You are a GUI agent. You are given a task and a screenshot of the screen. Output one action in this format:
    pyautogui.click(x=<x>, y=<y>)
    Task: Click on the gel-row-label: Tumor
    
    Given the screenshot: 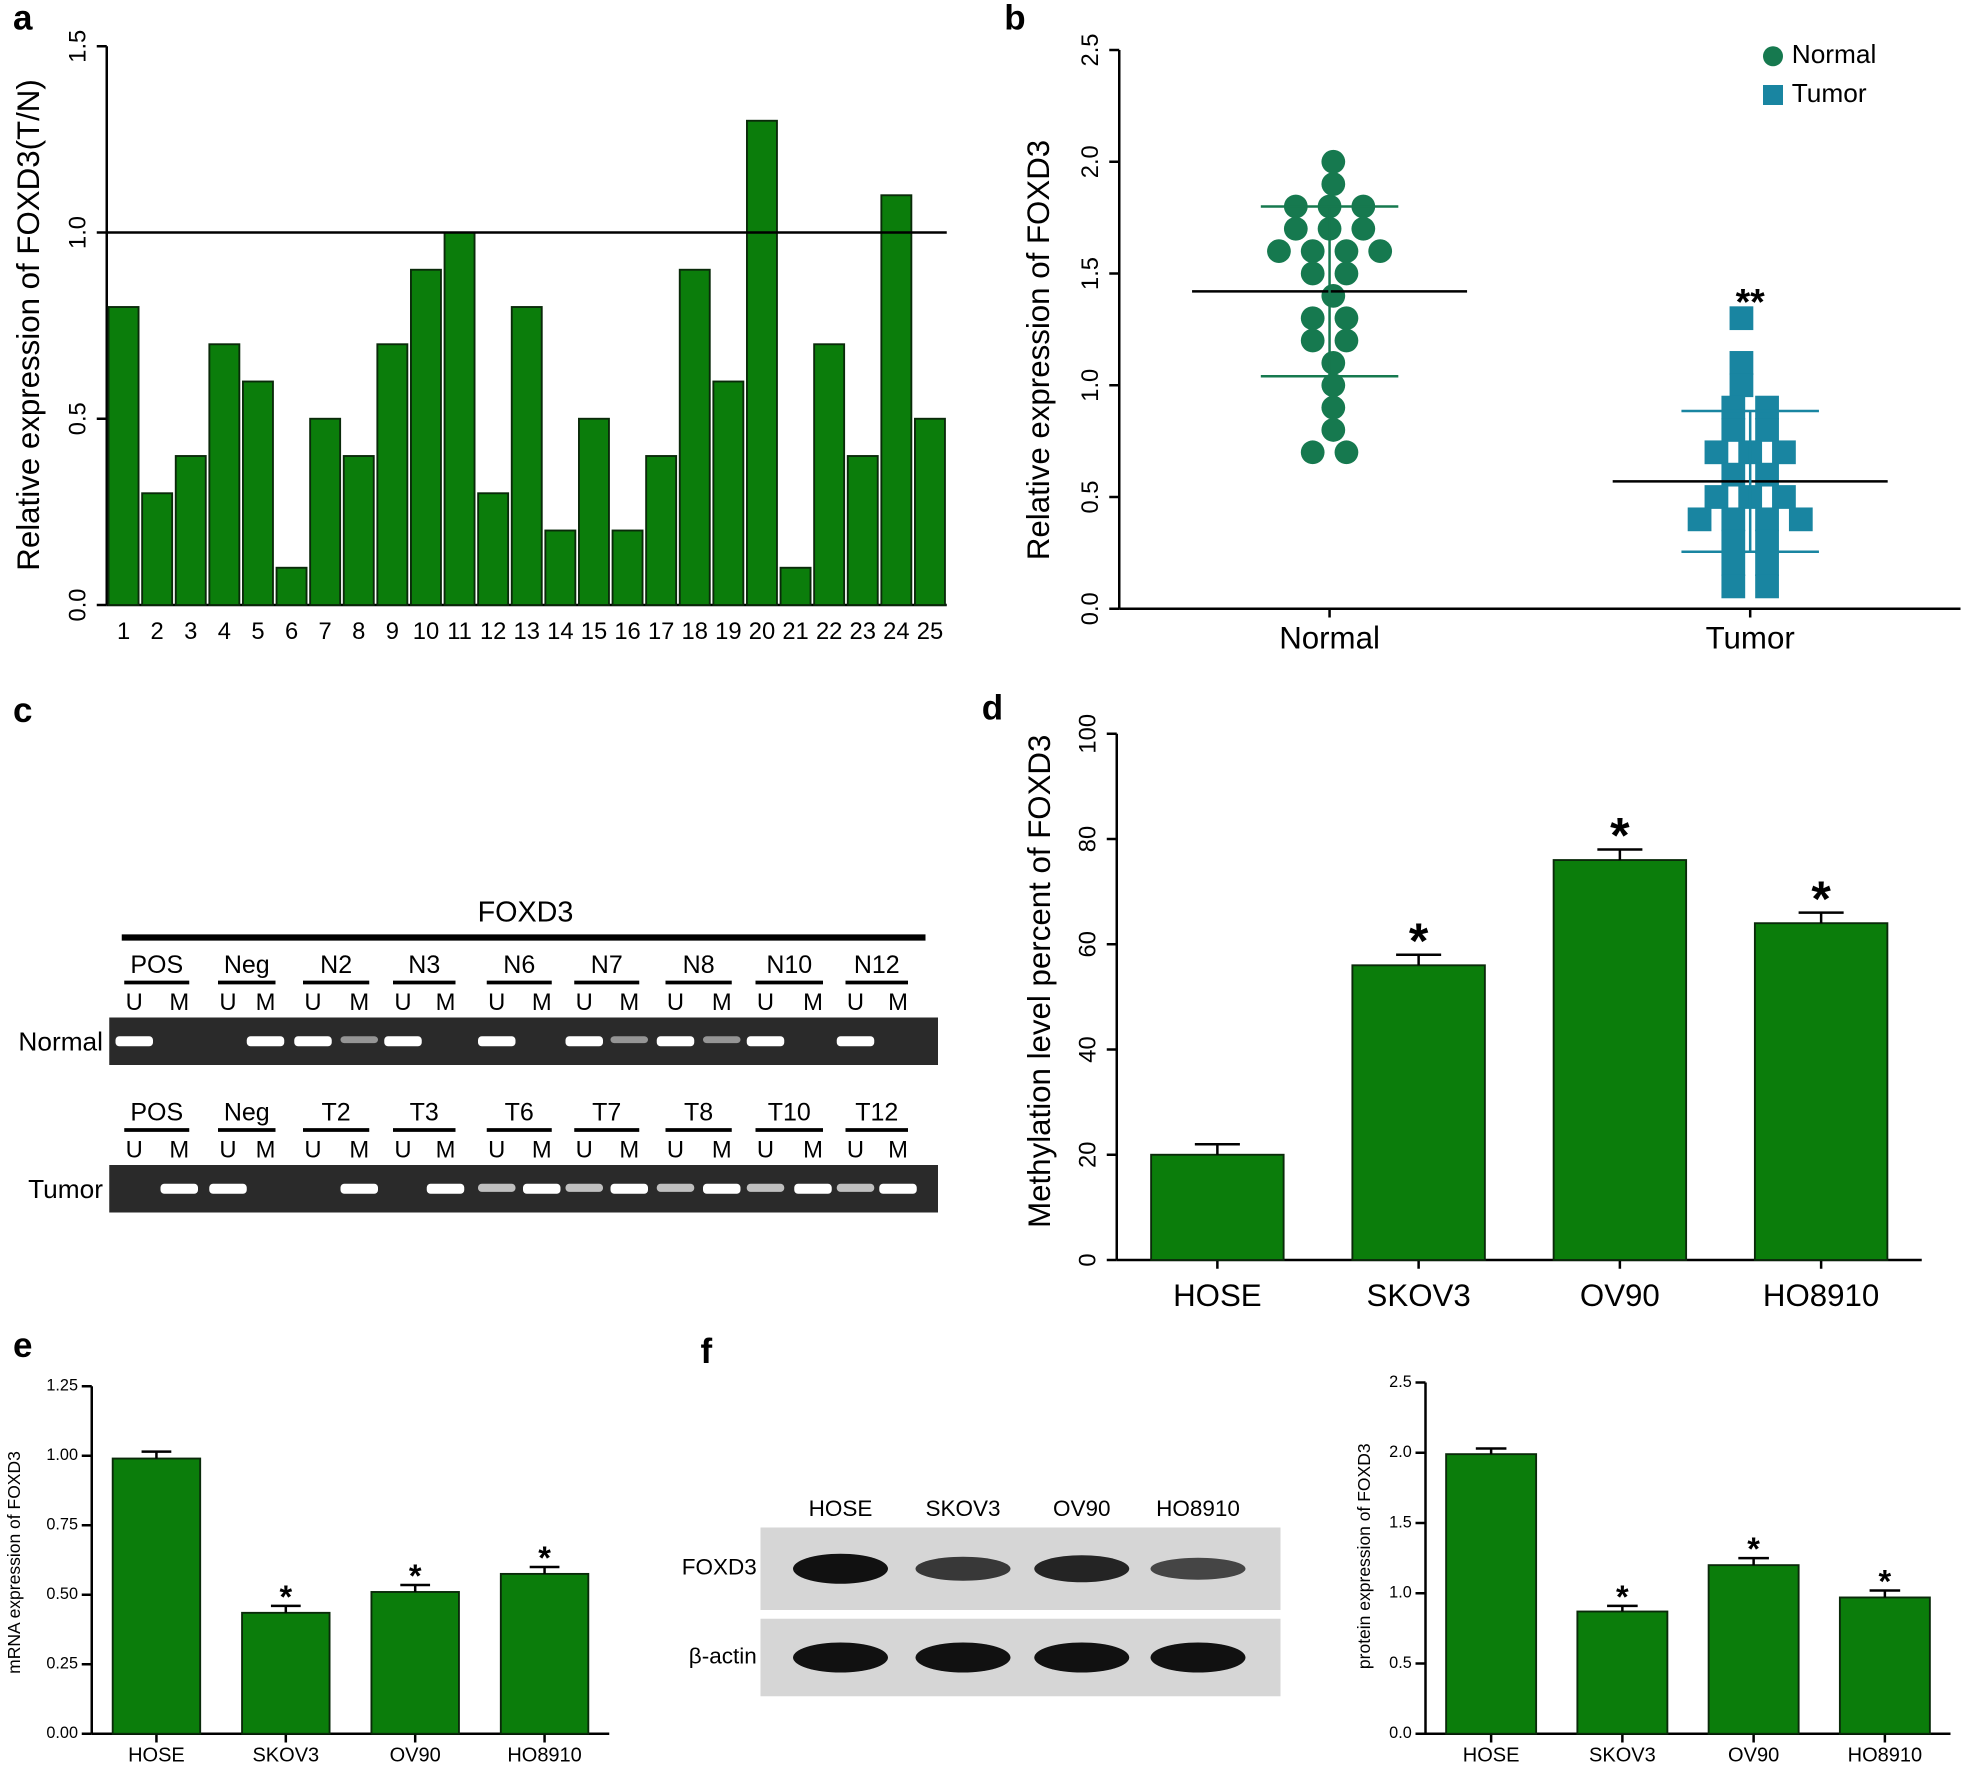 What is the action you would take?
    pyautogui.click(x=65, y=1189)
    